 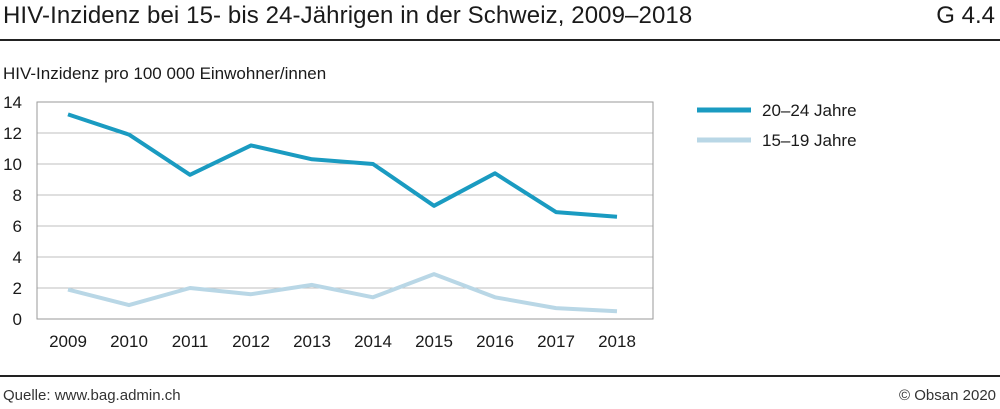 What do you see at coordinates (342, 341) in the screenshot?
I see `x-tick-labels: 2009 2010 2011 2012 2013 2014 2015 2016 2017 2018` at bounding box center [342, 341].